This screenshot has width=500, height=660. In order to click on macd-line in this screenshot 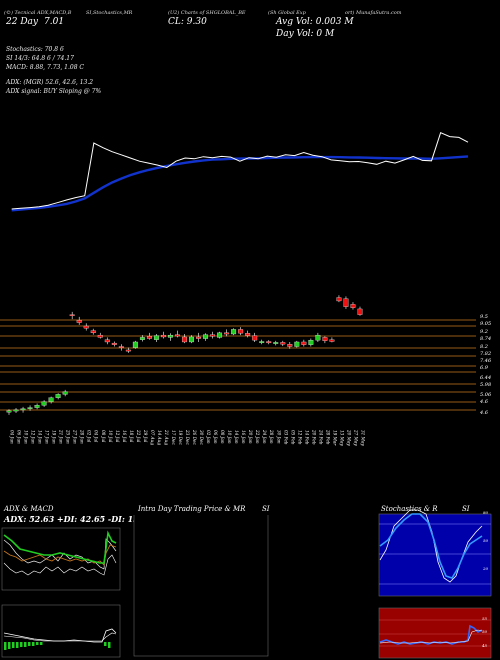, I will do `click(60, 635)`.